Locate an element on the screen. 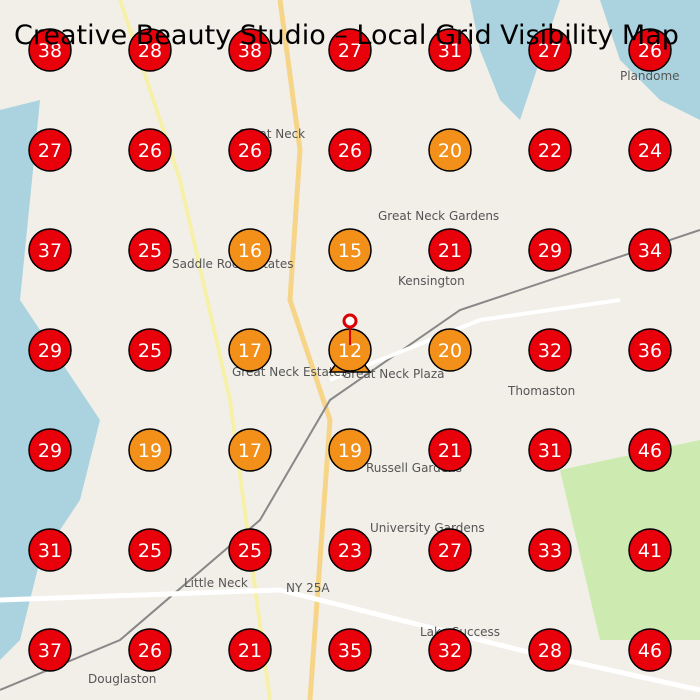 The height and width of the screenshot is (700, 700). rank-label: 38 is located at coordinates (250, 51).